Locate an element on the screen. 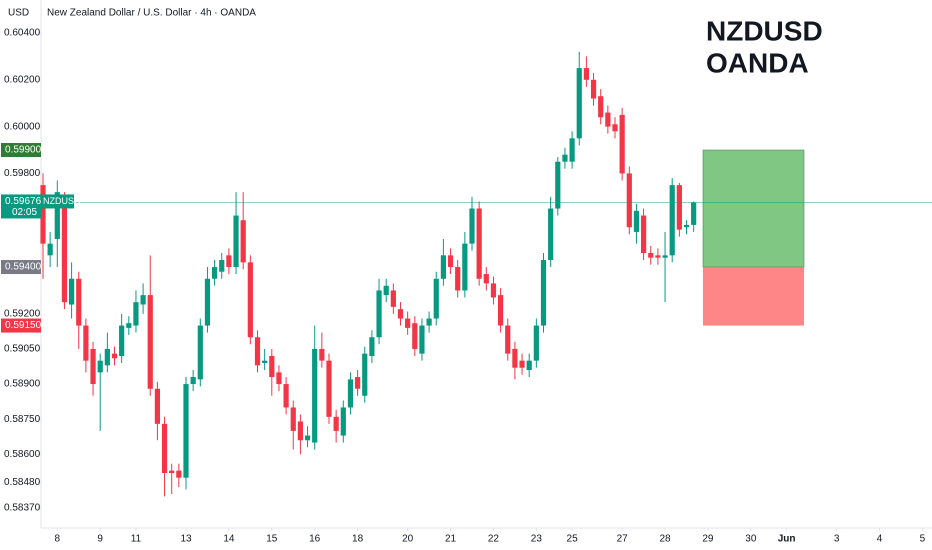 This screenshot has height=550, width=932. y-tick-label: 0.58750 is located at coordinates (22, 419).